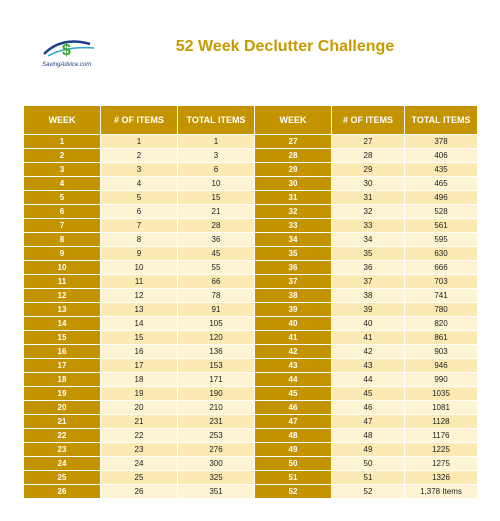 This screenshot has height=521, width=500. What do you see at coordinates (62, 239) in the screenshot?
I see `week-cell: 8` at bounding box center [62, 239].